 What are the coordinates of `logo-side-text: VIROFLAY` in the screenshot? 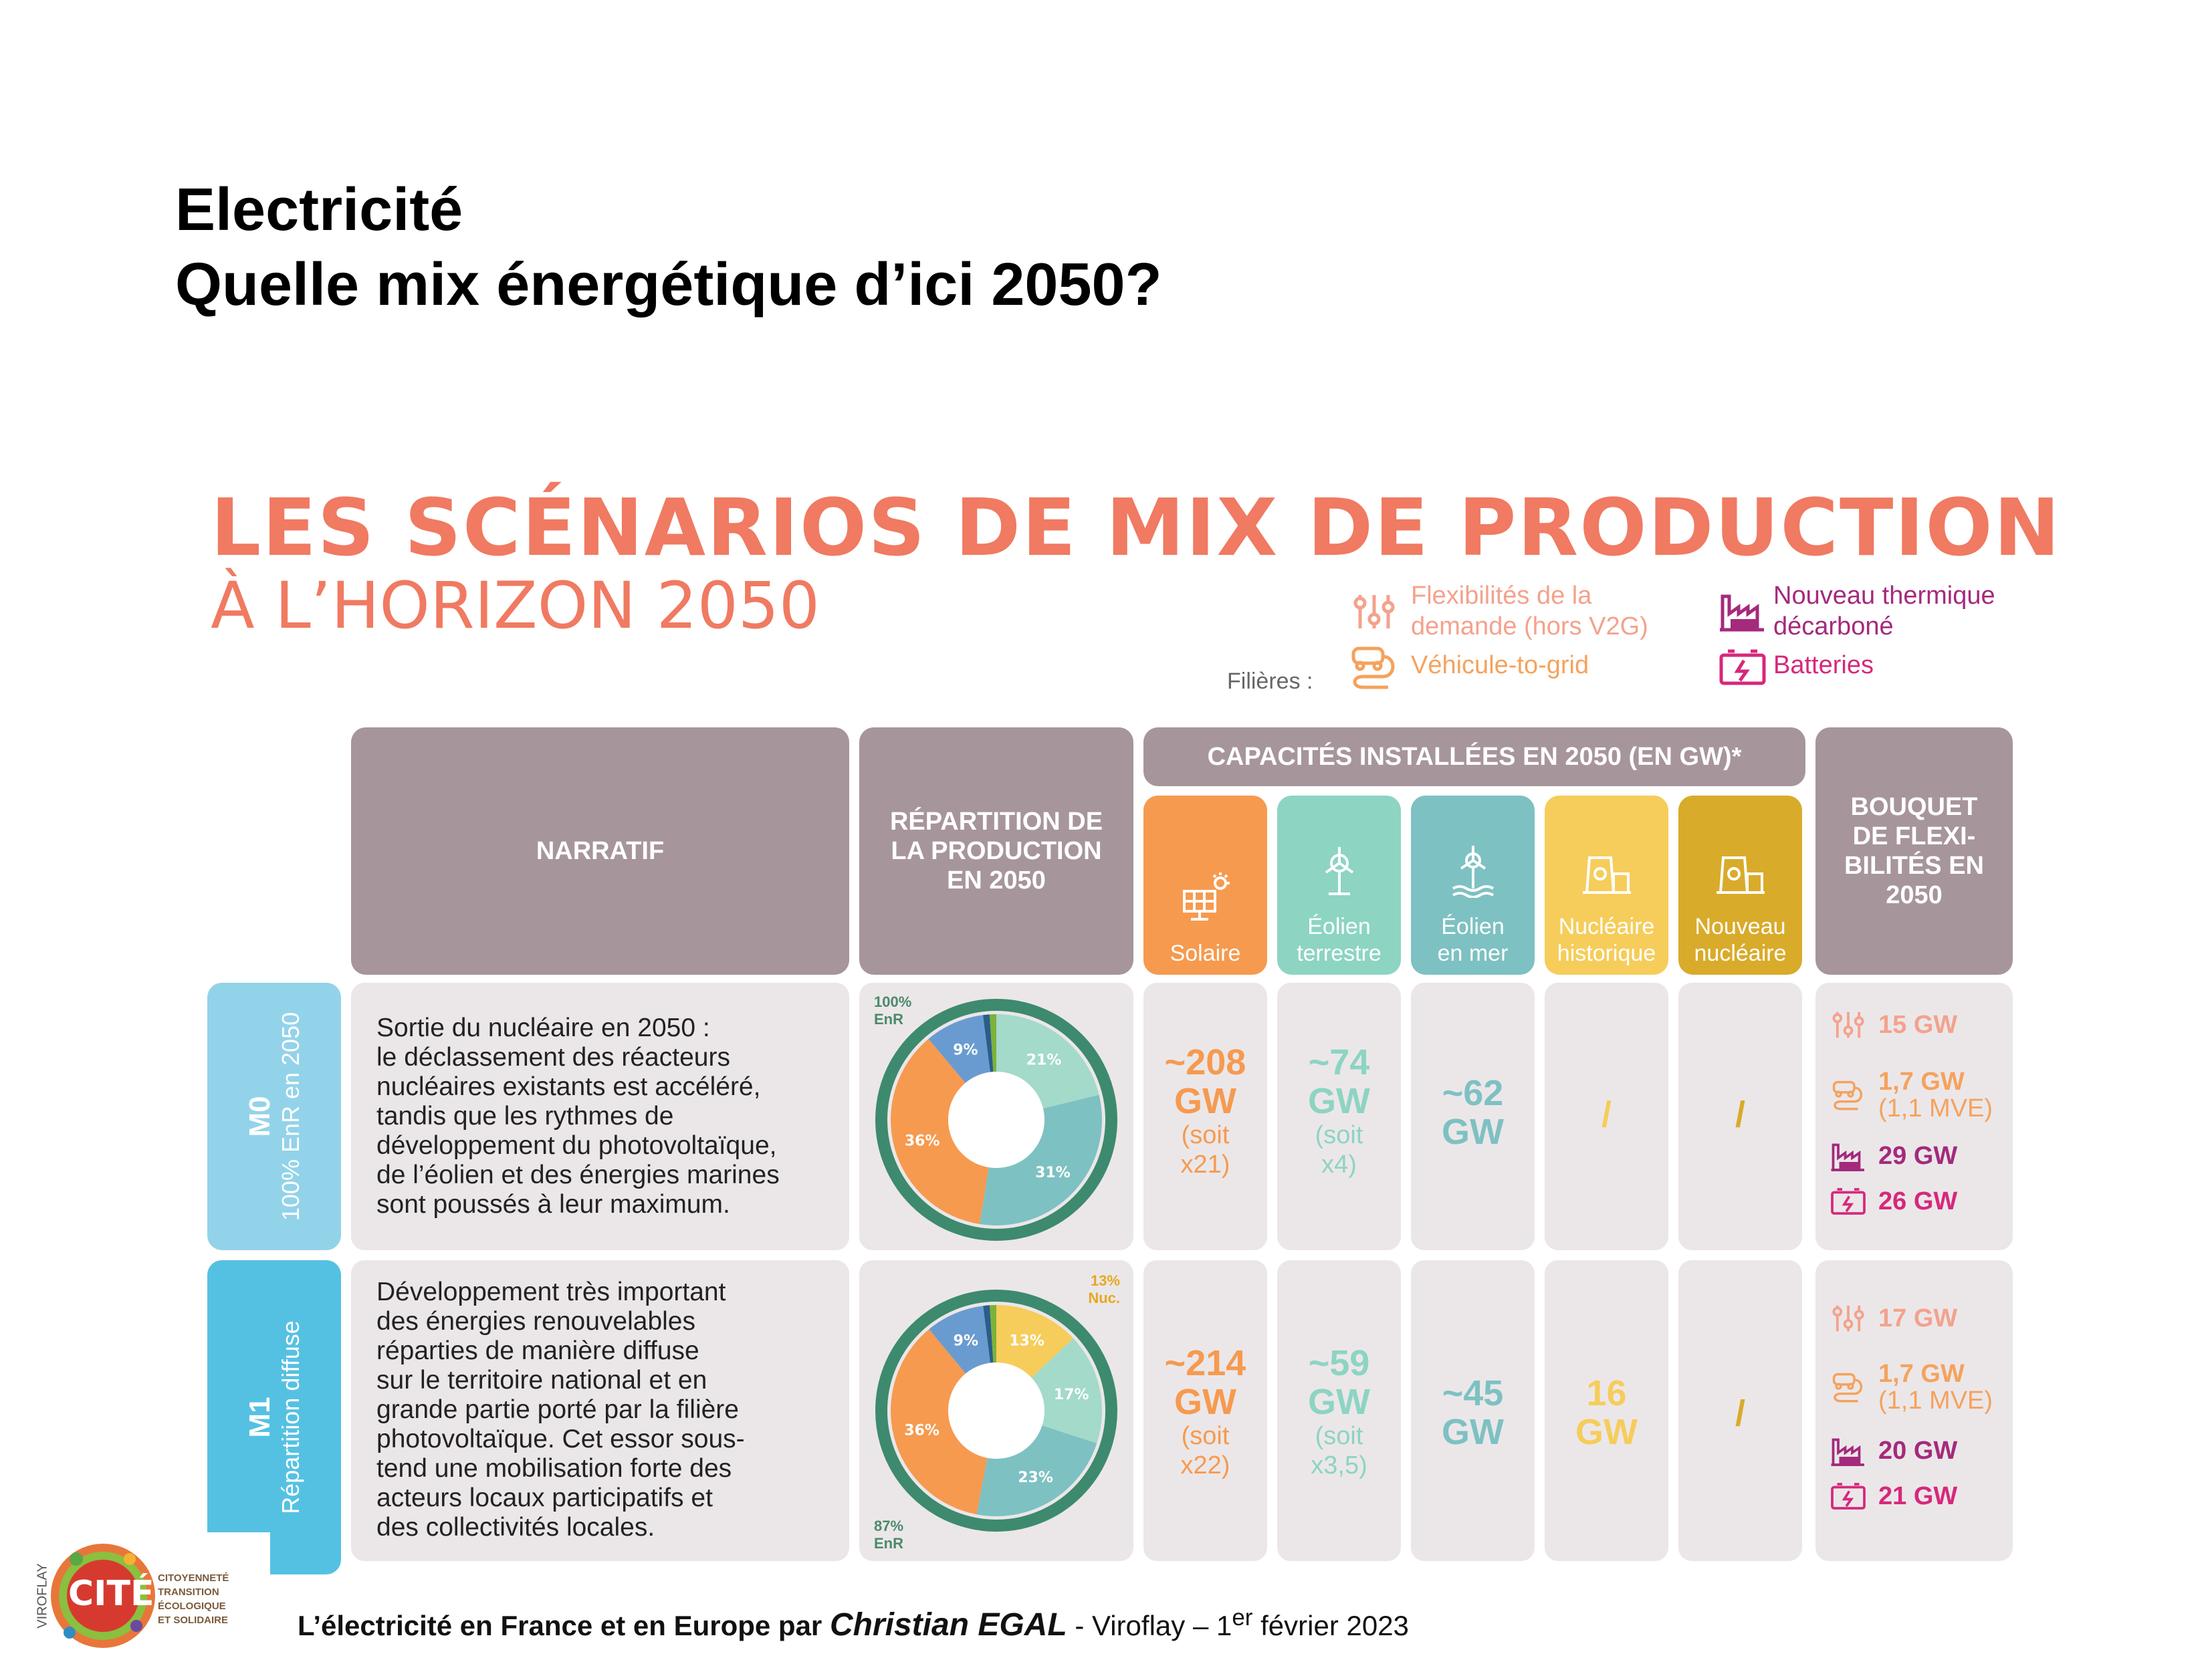 It's located at (42, 1596).